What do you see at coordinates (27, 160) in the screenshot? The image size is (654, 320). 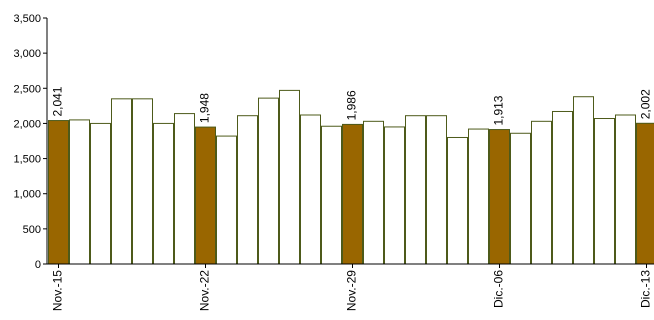 I see `y-tick-label: 1,500` at bounding box center [27, 160].